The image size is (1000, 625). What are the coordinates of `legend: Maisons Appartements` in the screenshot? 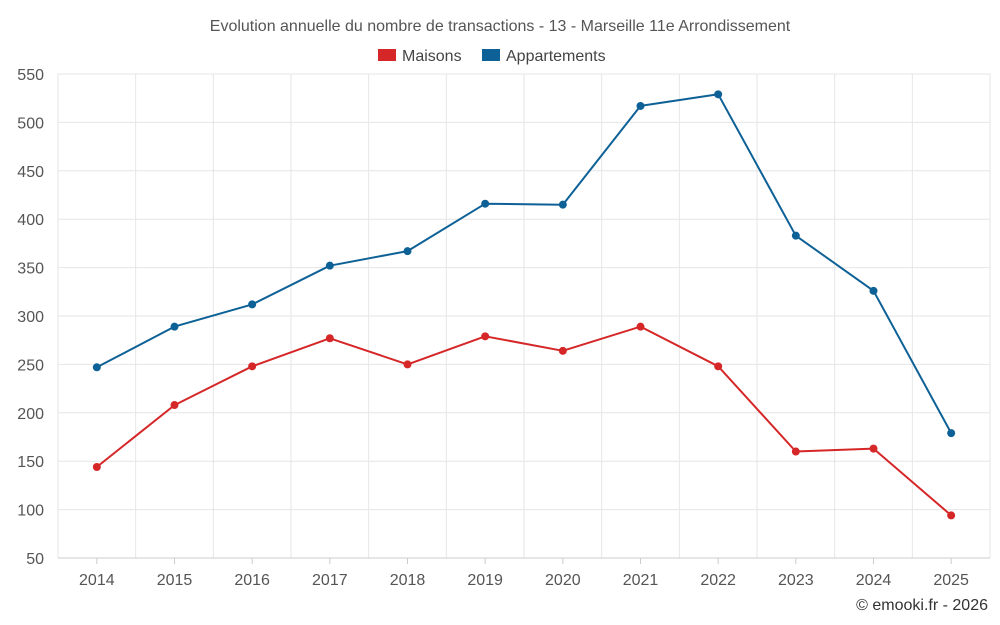 It's located at (492, 56).